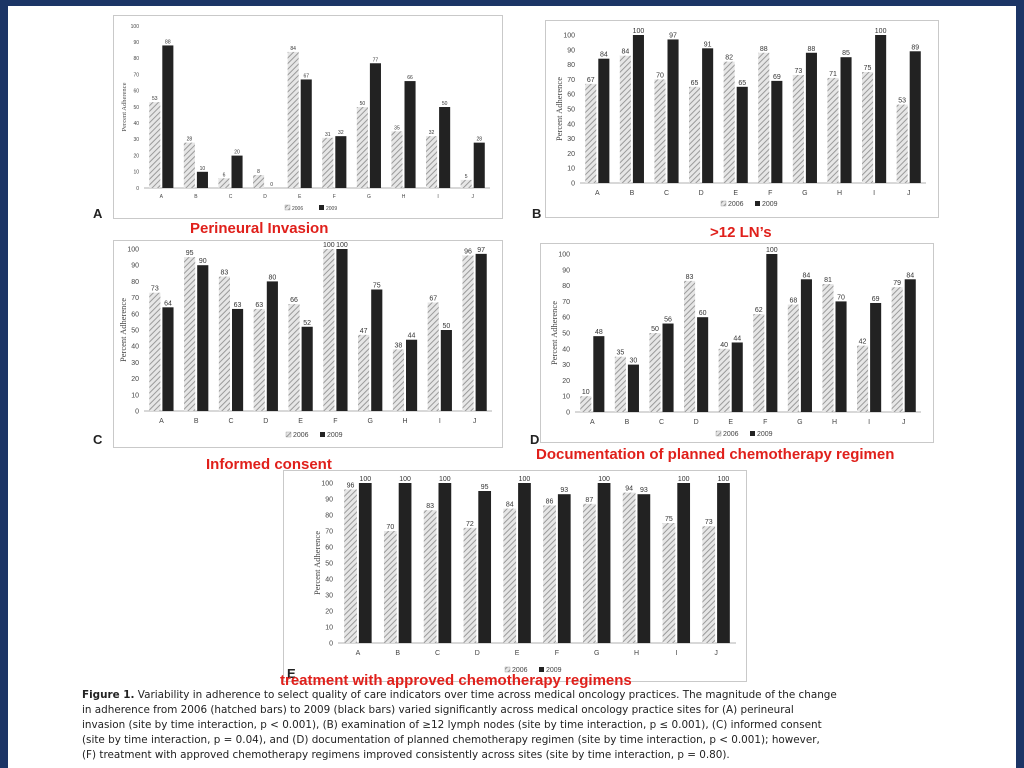 This screenshot has width=1024, height=768. Describe the element at coordinates (259, 228) in the screenshot. I see `caption-perineural-invasion: Perineural Invasion` at that location.